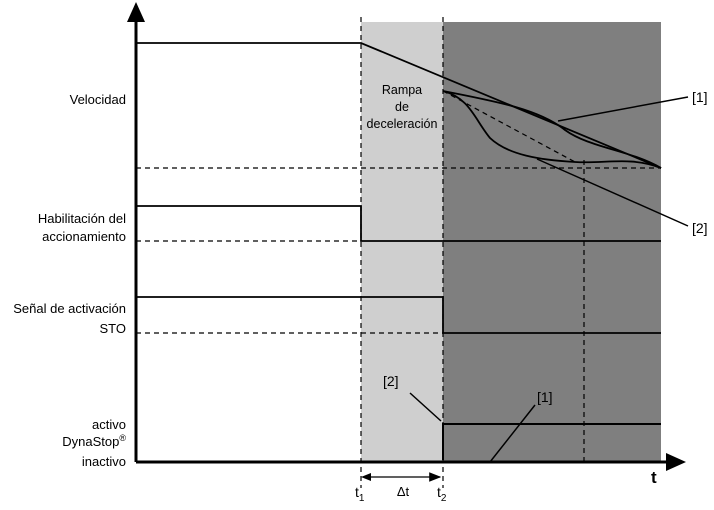 This screenshot has width=714, height=510. I want to click on dynastop-registered-mark: ®, so click(122, 438).